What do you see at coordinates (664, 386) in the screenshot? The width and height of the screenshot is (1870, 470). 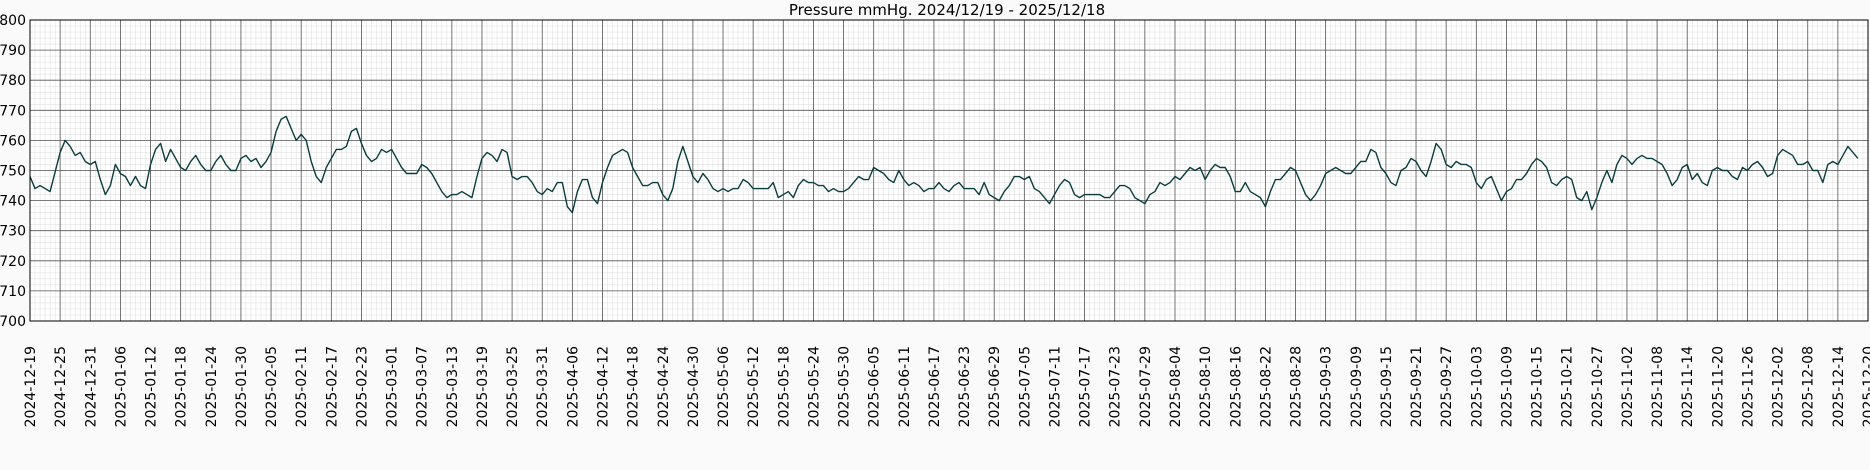 I see `x-tick-label: 2025-04-24` at bounding box center [664, 386].